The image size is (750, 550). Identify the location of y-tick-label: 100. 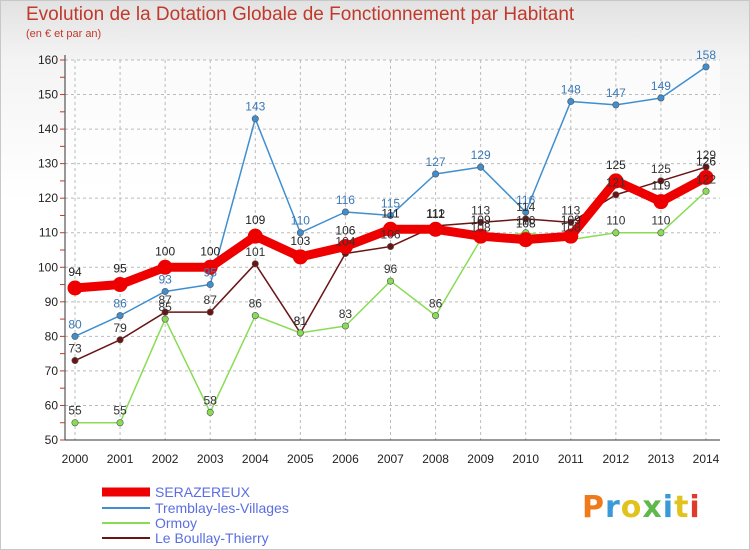
(48, 267).